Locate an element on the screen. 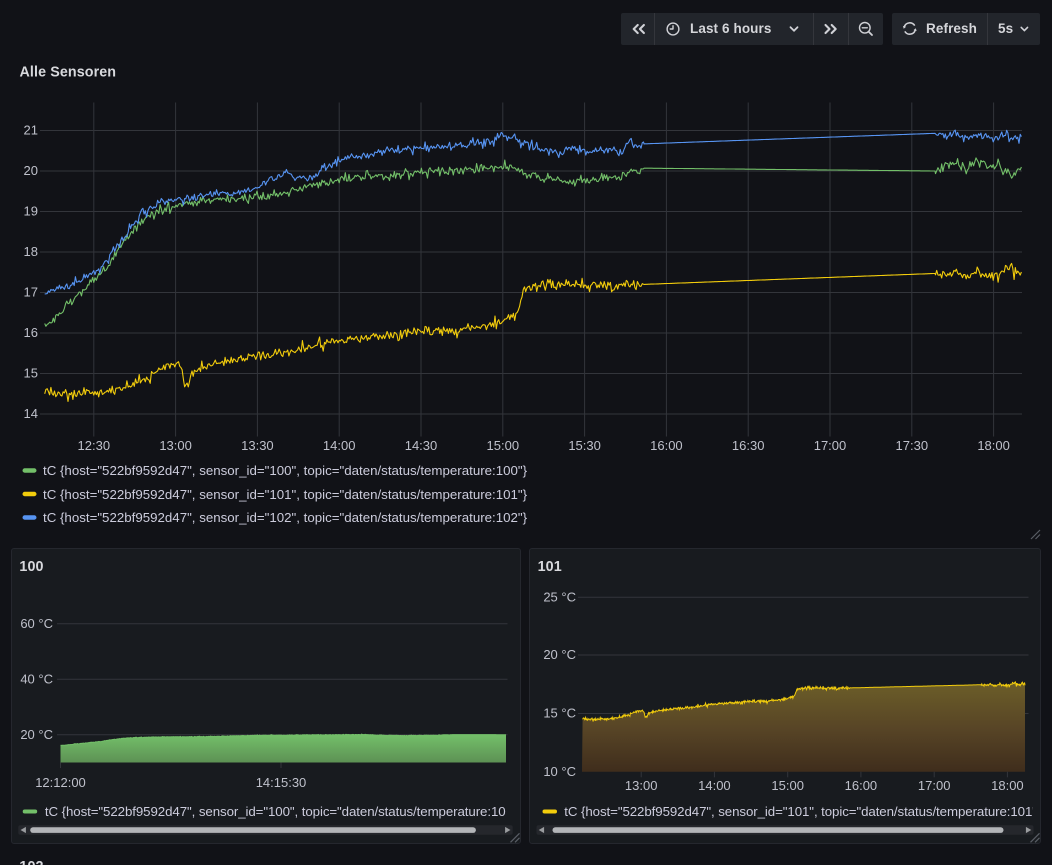  svg-text: 19 is located at coordinates (31, 211).